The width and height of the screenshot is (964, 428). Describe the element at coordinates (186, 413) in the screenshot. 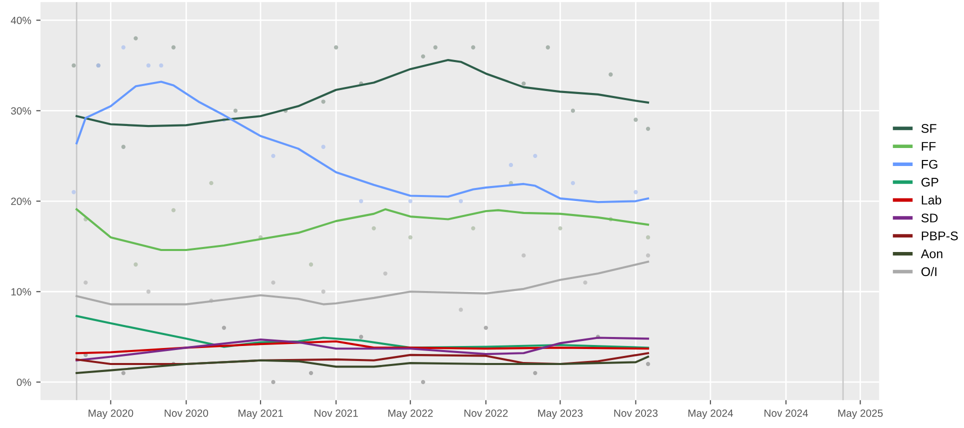

I see `x-tick-label: Nov 2020` at that location.